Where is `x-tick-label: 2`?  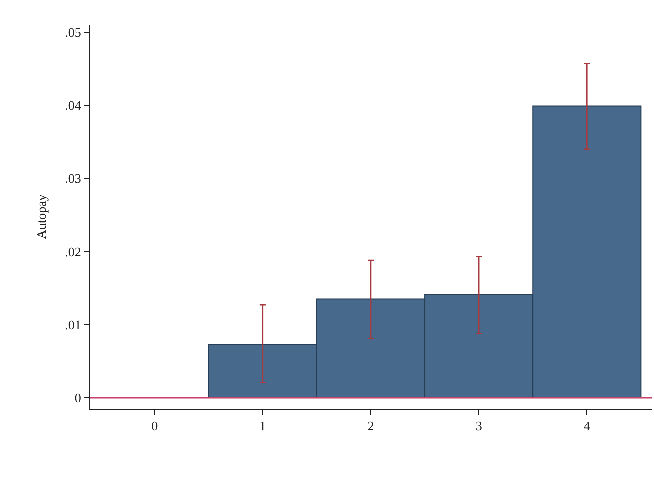 x-tick-label: 2 is located at coordinates (371, 426).